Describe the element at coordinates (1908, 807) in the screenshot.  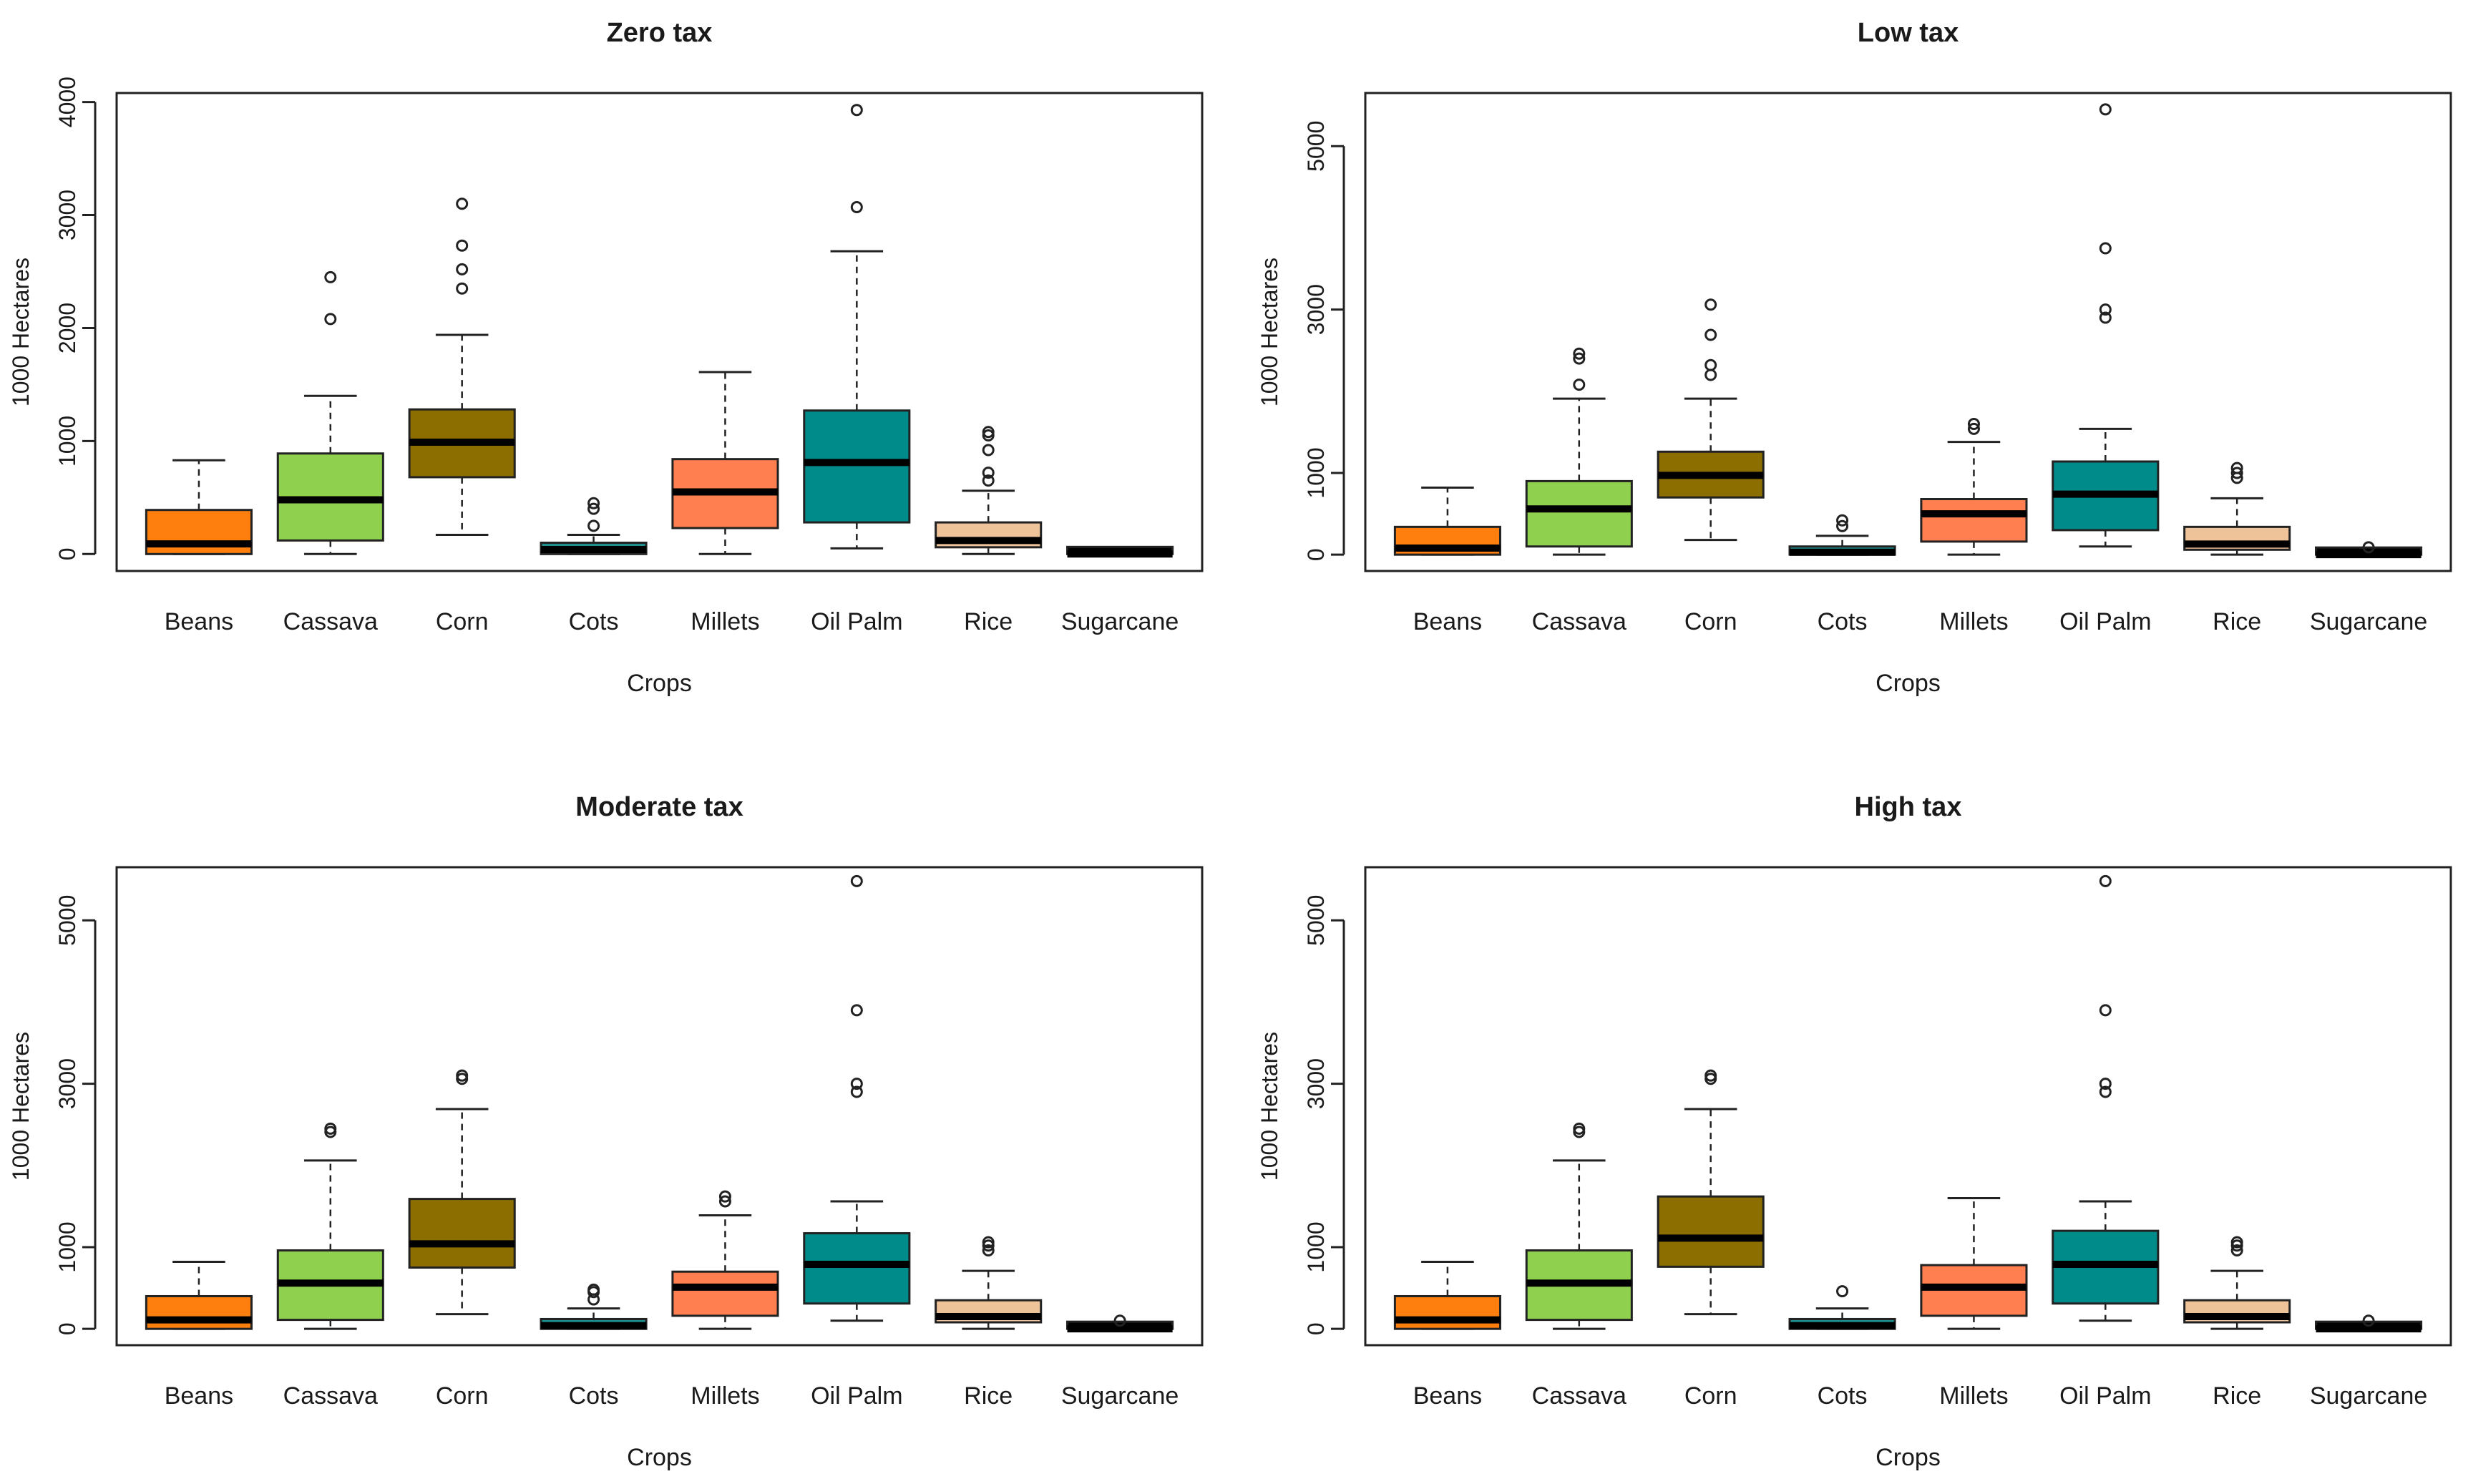
I see `chart-title: High tax` at that location.